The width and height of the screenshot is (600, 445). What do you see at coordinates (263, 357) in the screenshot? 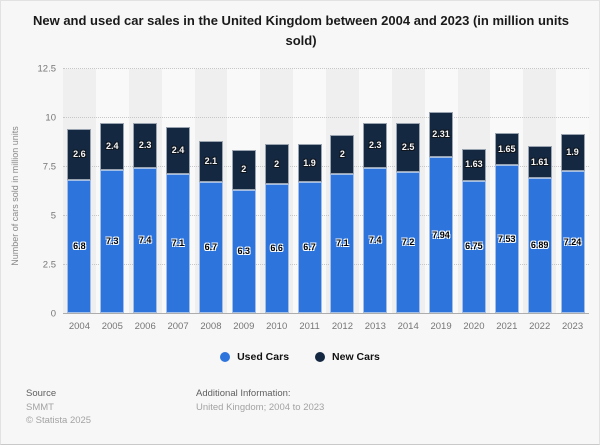
I see `legend-label: Used Cars` at bounding box center [263, 357].